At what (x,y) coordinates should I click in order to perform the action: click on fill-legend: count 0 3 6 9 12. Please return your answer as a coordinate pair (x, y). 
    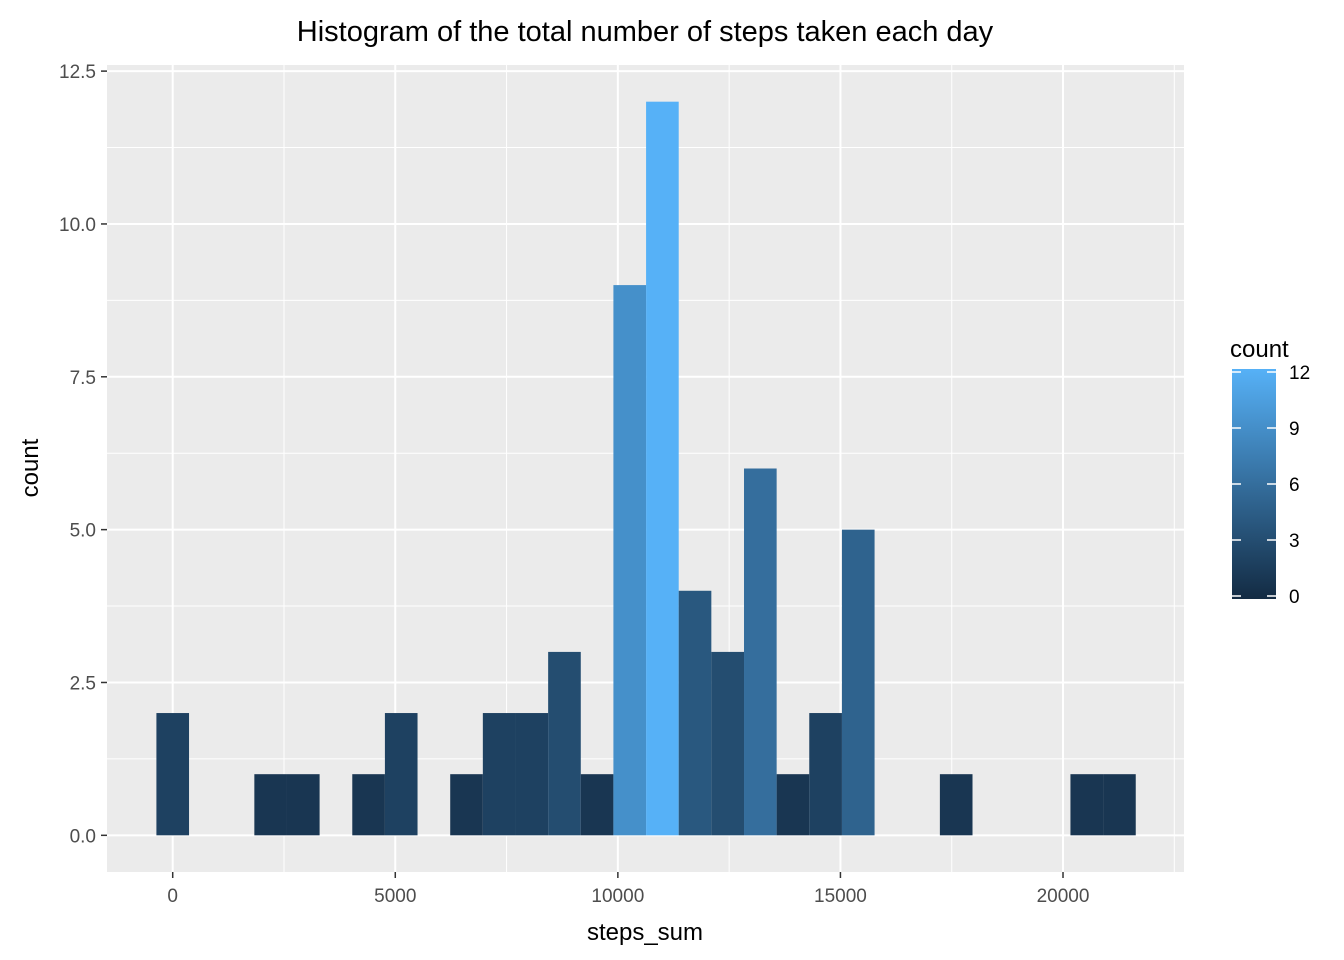
    Looking at the image, I should click on (1270, 472).